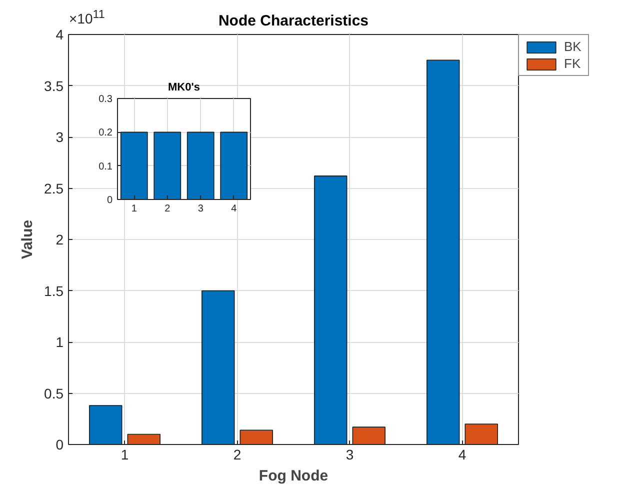 The image size is (640, 500). Describe the element at coordinates (293, 476) in the screenshot. I see `x-axis-title: Fog Node` at that location.